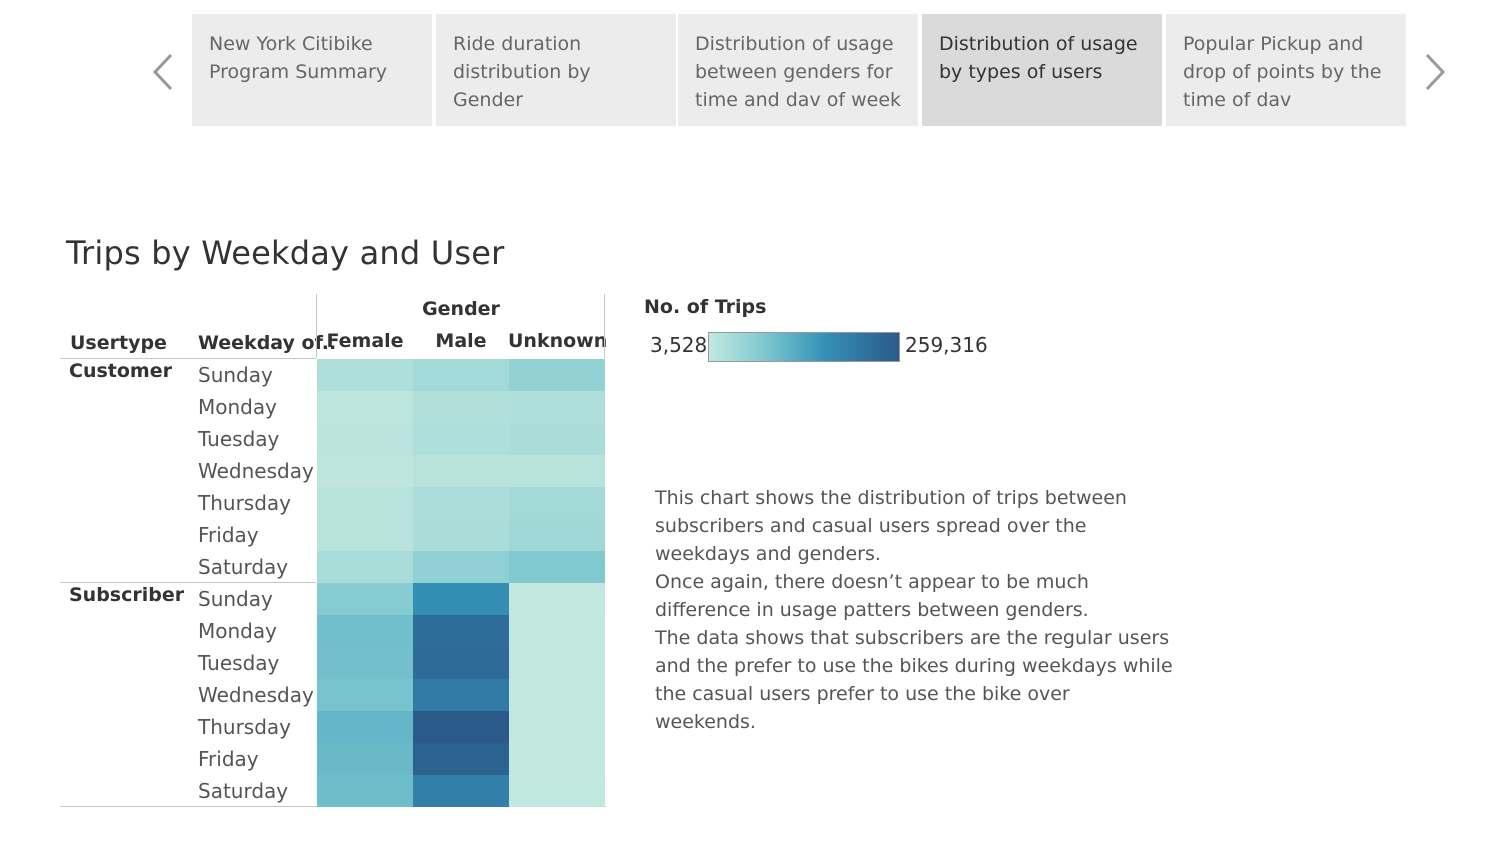  I want to click on story-point-ride-duration: Ride duration distribution by Gender, so click(556, 70).